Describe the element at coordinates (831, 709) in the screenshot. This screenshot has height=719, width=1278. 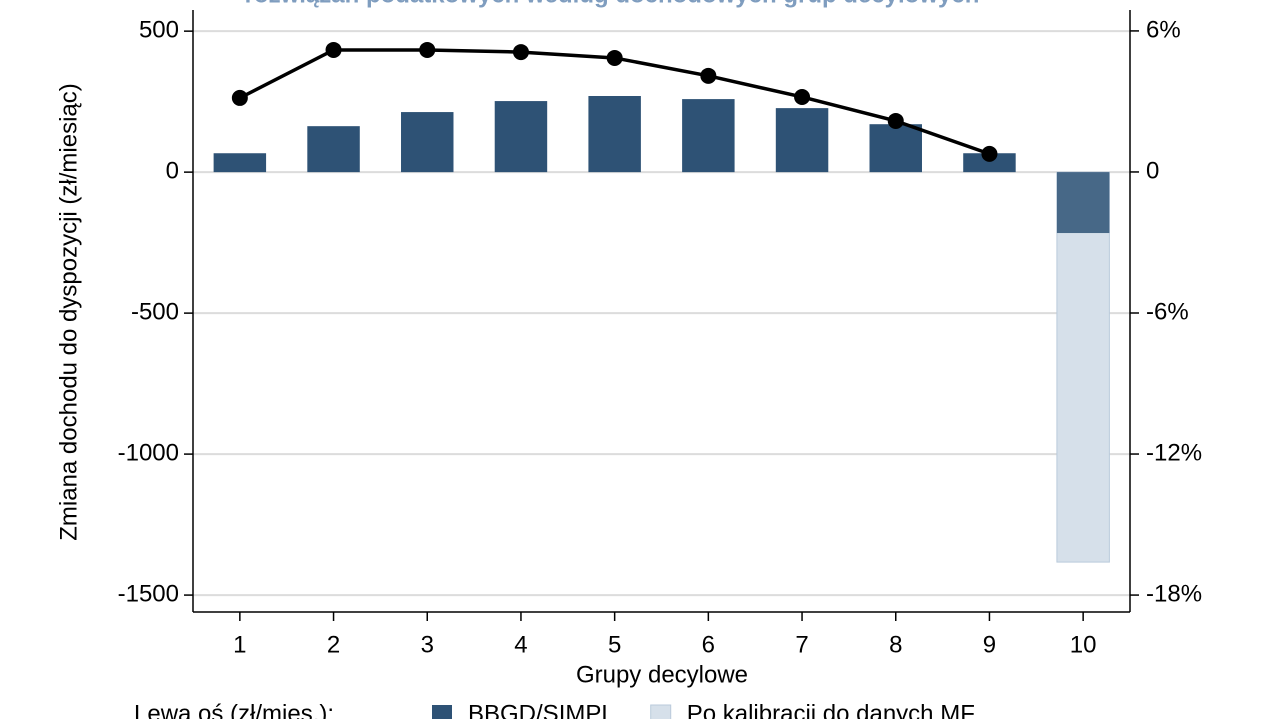
I see `legend-label: Po kalibracji do danych MF` at that location.